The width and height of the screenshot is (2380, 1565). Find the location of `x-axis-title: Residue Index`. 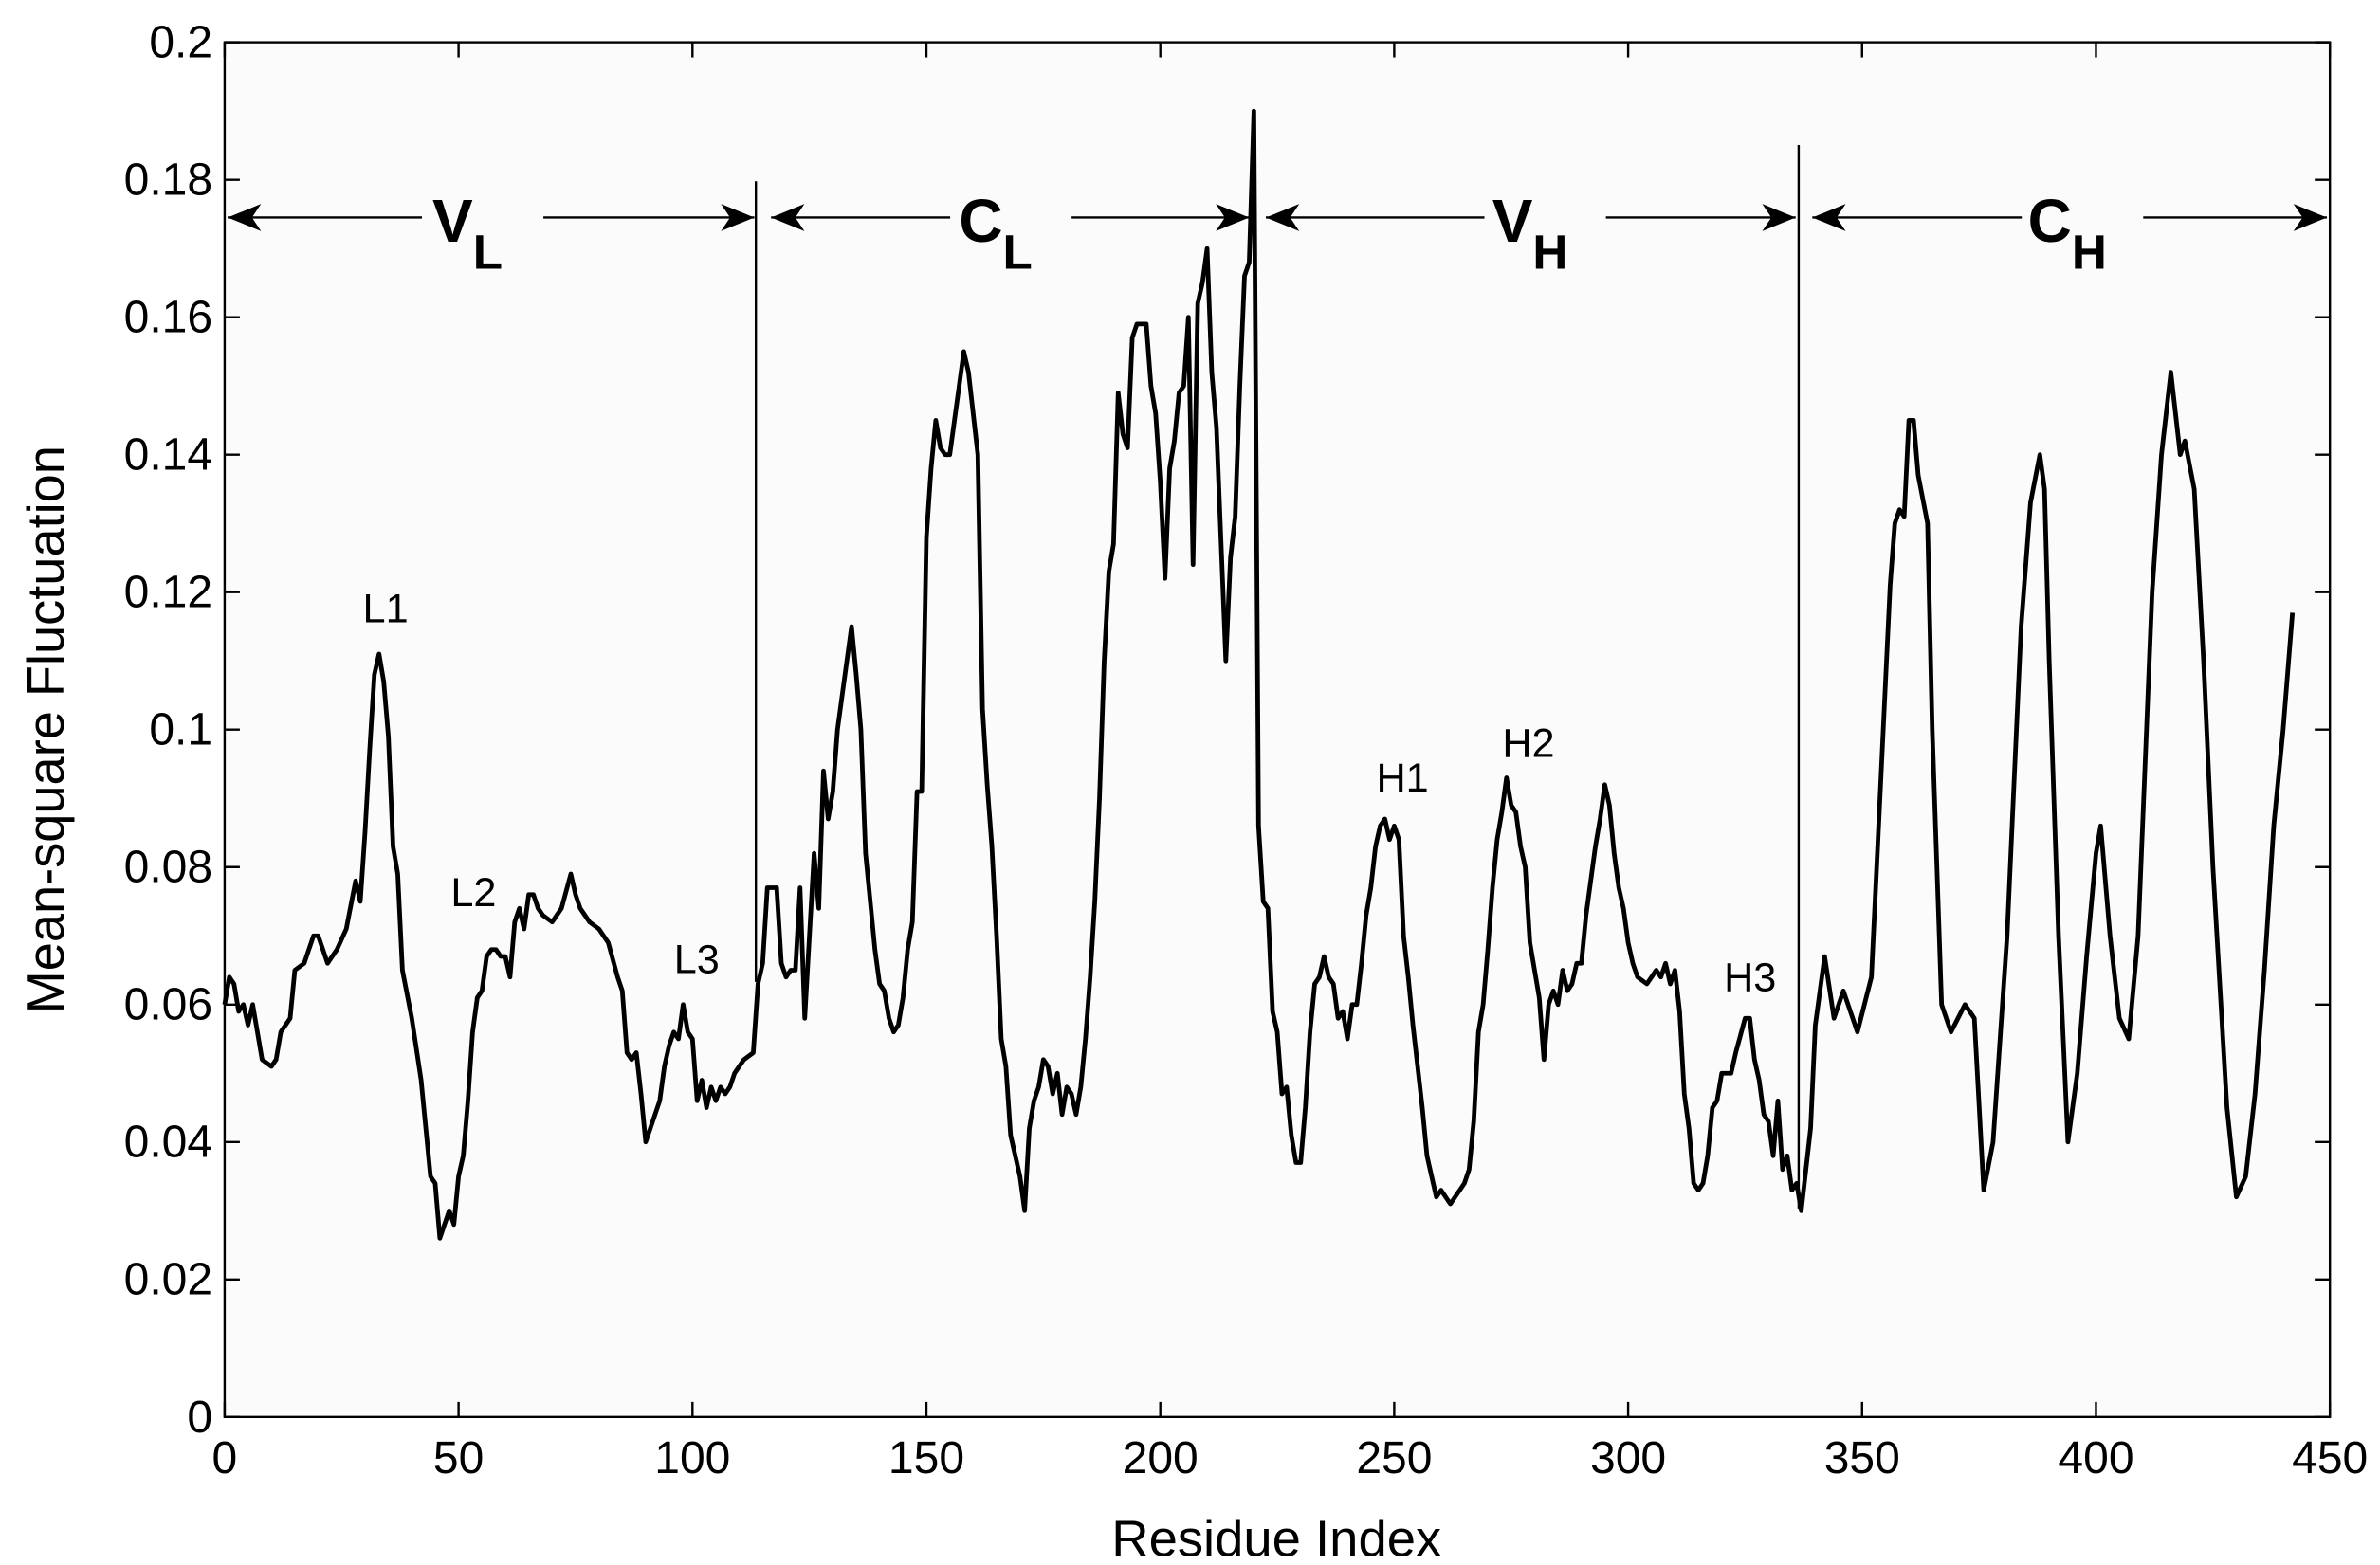

x-axis-title: Residue Index is located at coordinates (1276, 1537).